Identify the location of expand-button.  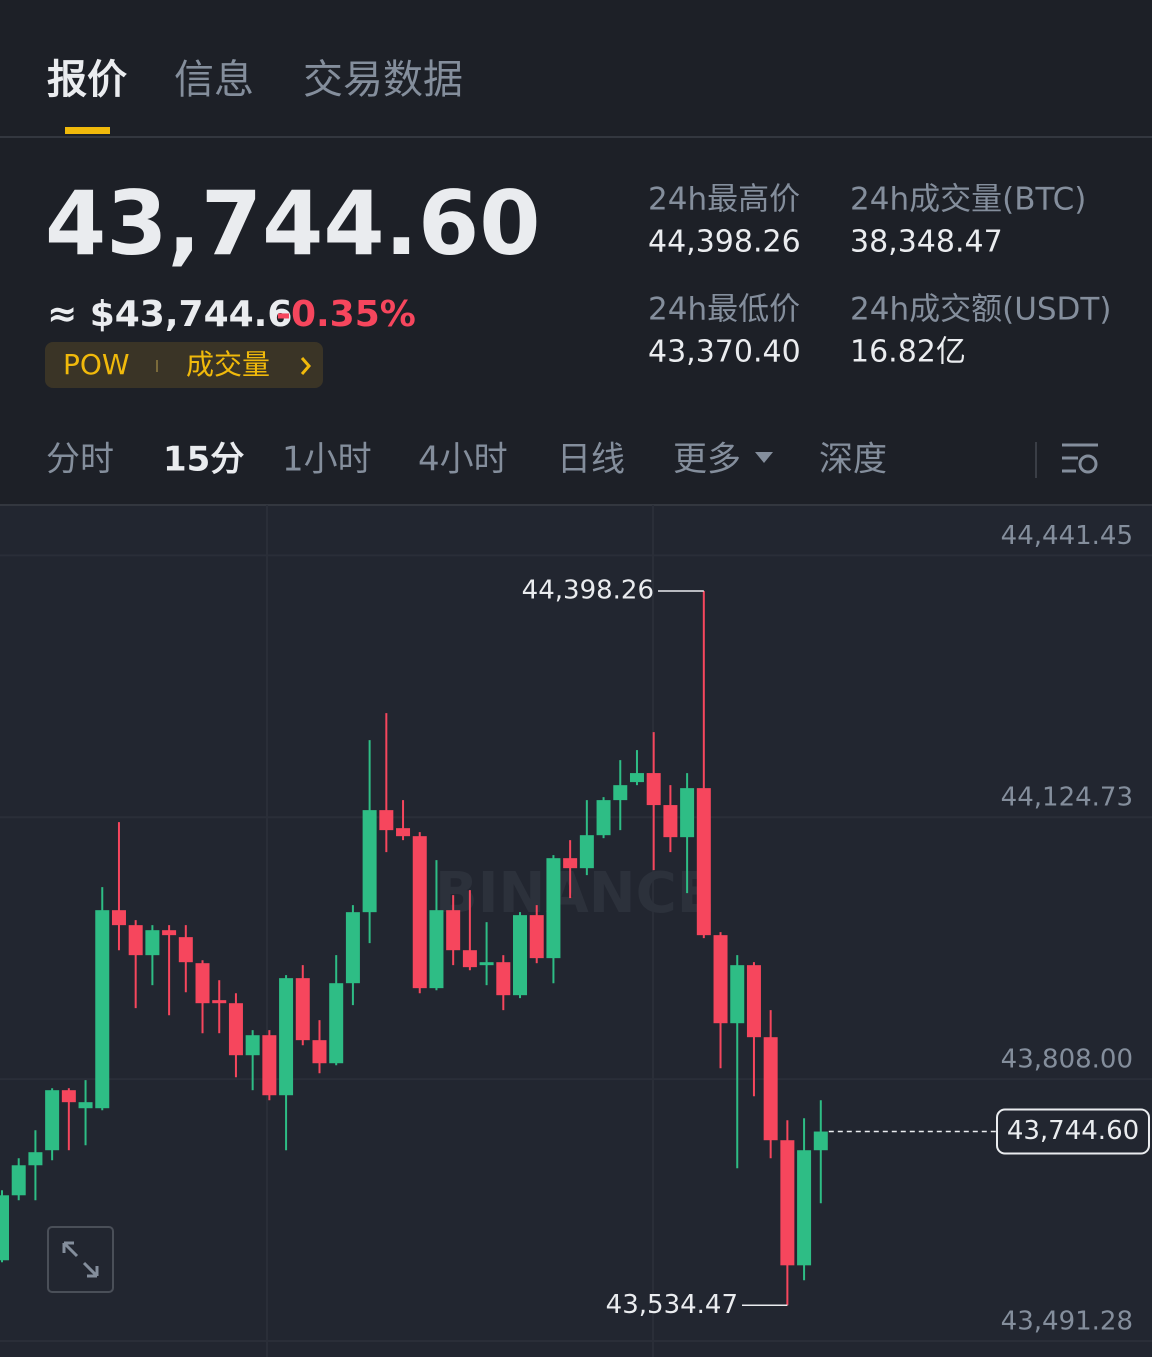
(80, 1259).